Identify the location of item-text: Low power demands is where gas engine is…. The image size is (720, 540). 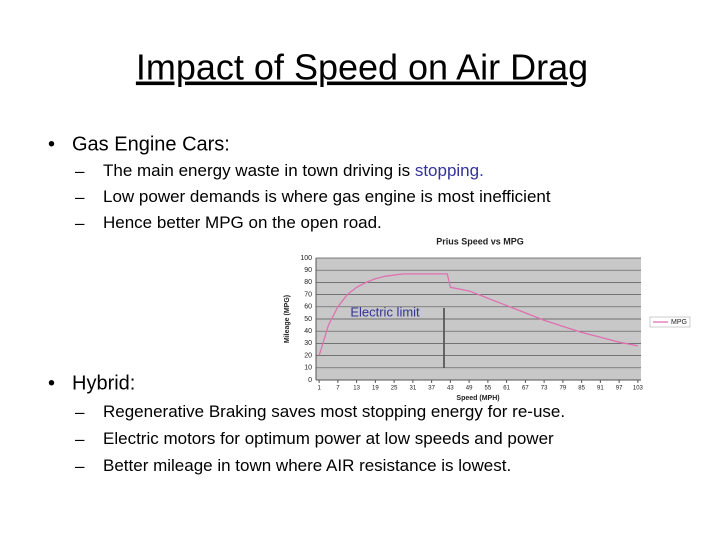
(327, 196).